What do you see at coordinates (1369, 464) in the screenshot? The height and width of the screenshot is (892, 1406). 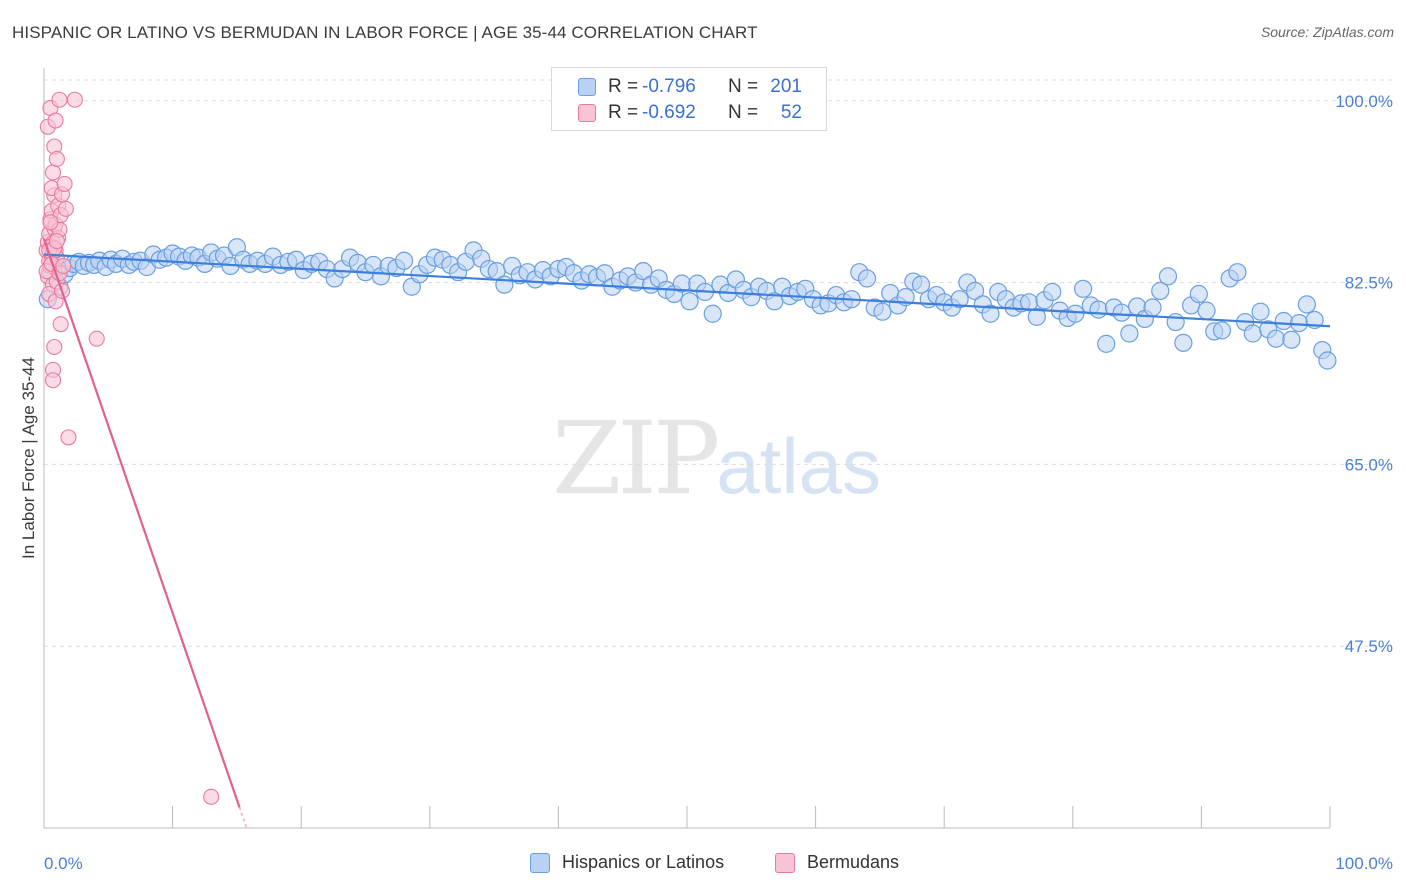 I see `y-tick-label: 65.0%` at bounding box center [1369, 464].